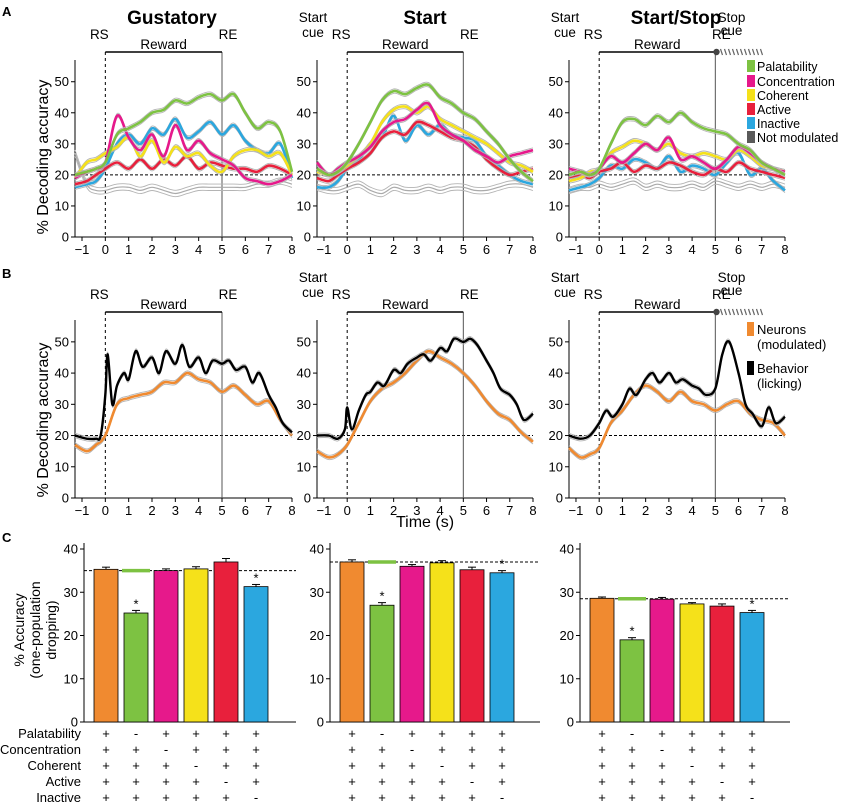 The height and width of the screenshot is (803, 850). What do you see at coordinates (676, 18) in the screenshot?
I see `column-title-start-stop: Start/Stop` at bounding box center [676, 18].